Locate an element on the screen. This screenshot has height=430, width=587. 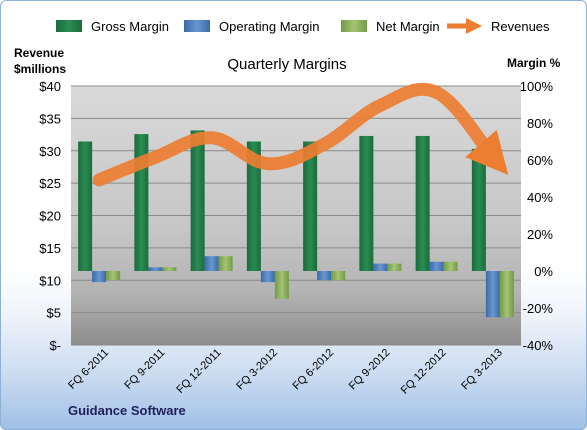
y-left-label-line1: Revenue is located at coordinates (39, 53).